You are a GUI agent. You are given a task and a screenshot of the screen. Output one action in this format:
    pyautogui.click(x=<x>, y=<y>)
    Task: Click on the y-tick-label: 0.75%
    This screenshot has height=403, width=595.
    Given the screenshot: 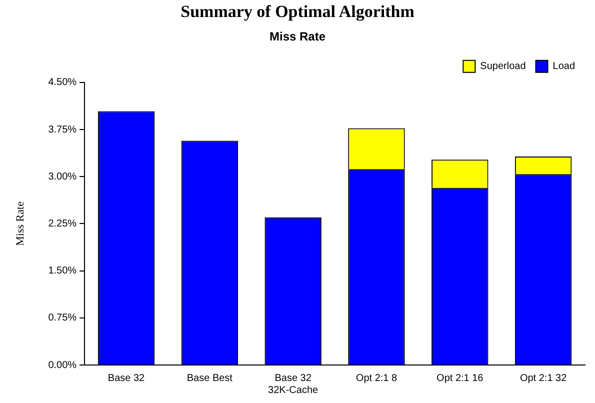 What is the action you would take?
    pyautogui.click(x=62, y=318)
    